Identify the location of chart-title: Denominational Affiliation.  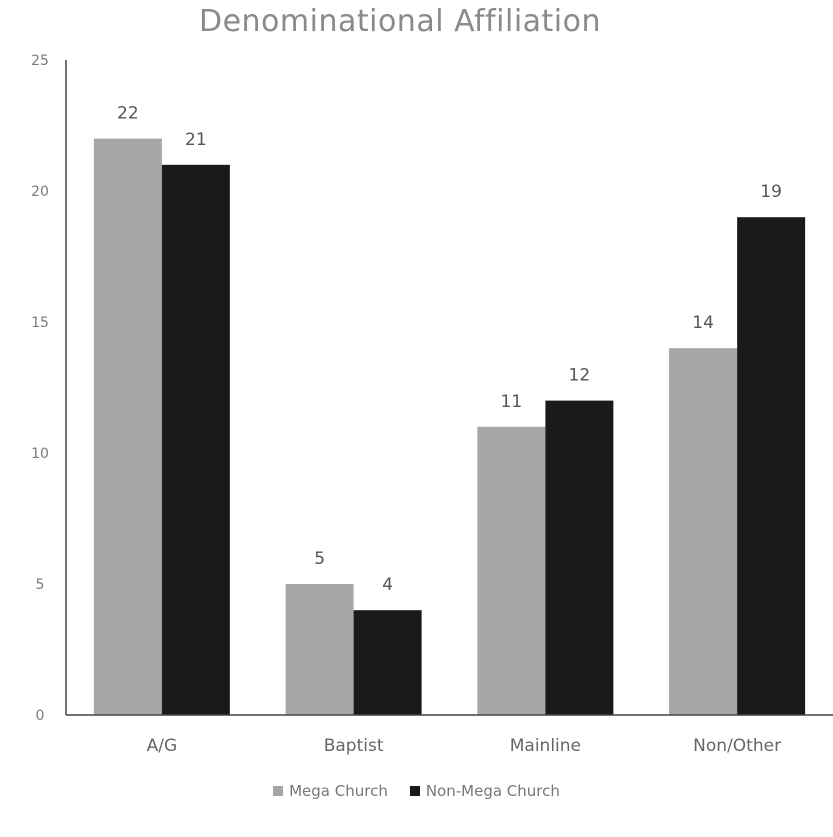
(400, 21).